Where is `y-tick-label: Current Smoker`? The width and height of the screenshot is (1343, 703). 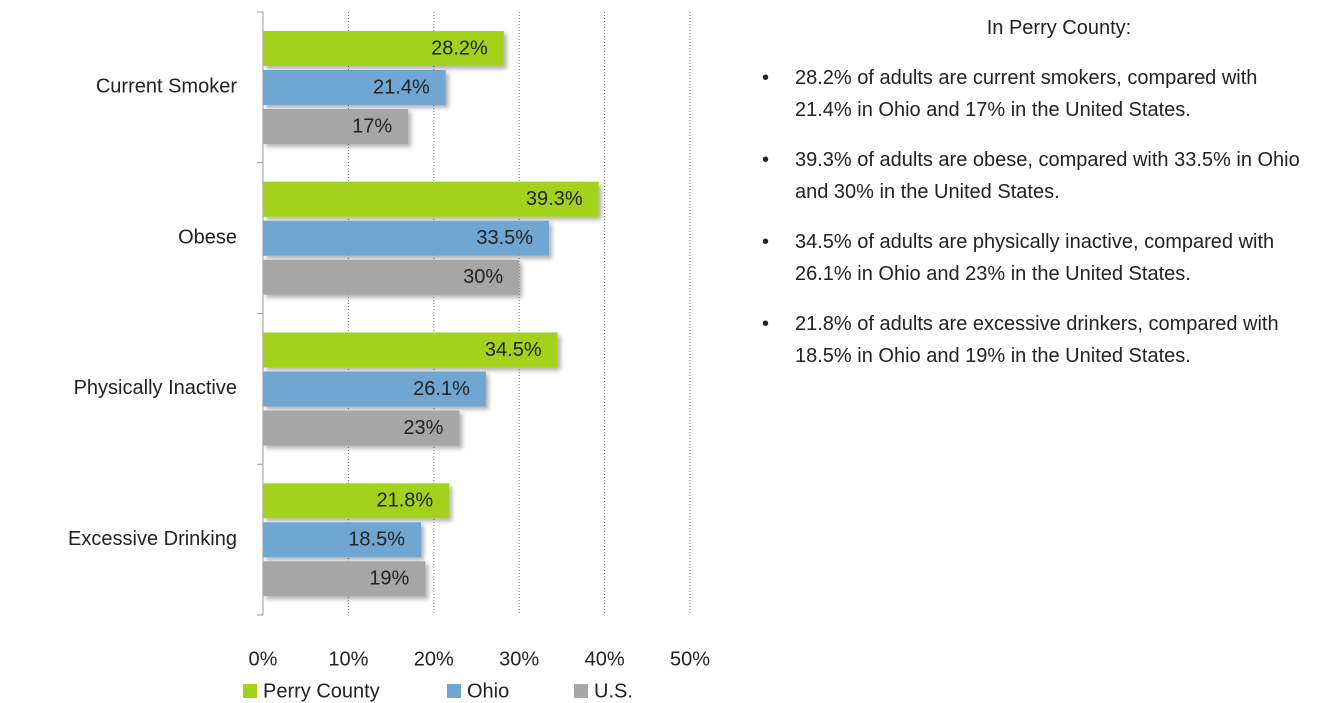
y-tick-label: Current Smoker is located at coordinates (166, 87).